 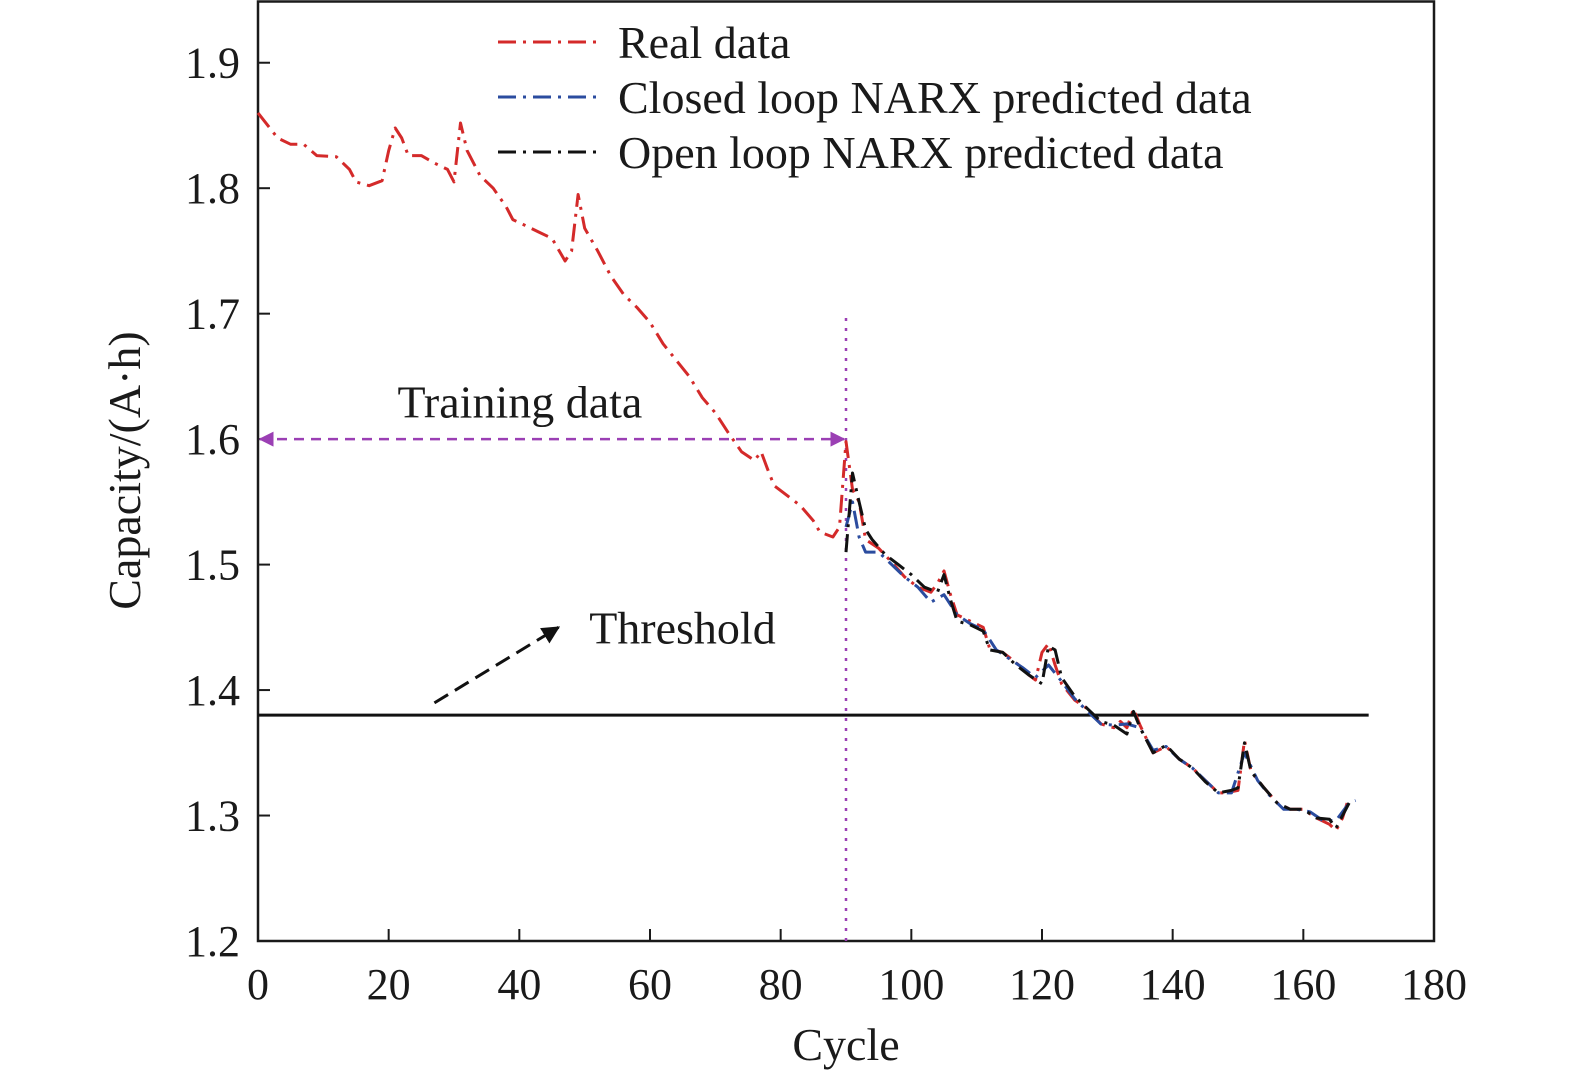 What do you see at coordinates (1042, 984) in the screenshot?
I see `x-tick-label: 120` at bounding box center [1042, 984].